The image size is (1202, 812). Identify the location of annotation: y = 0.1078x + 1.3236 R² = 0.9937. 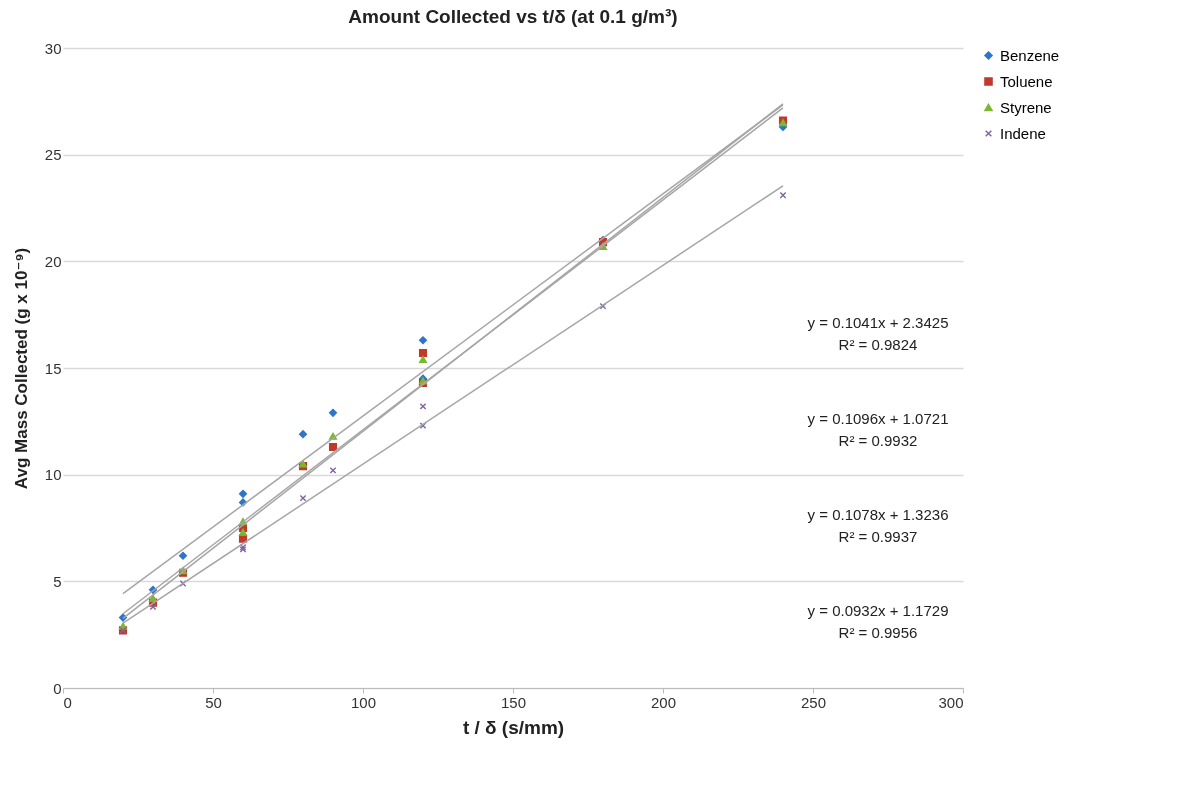
(878, 526).